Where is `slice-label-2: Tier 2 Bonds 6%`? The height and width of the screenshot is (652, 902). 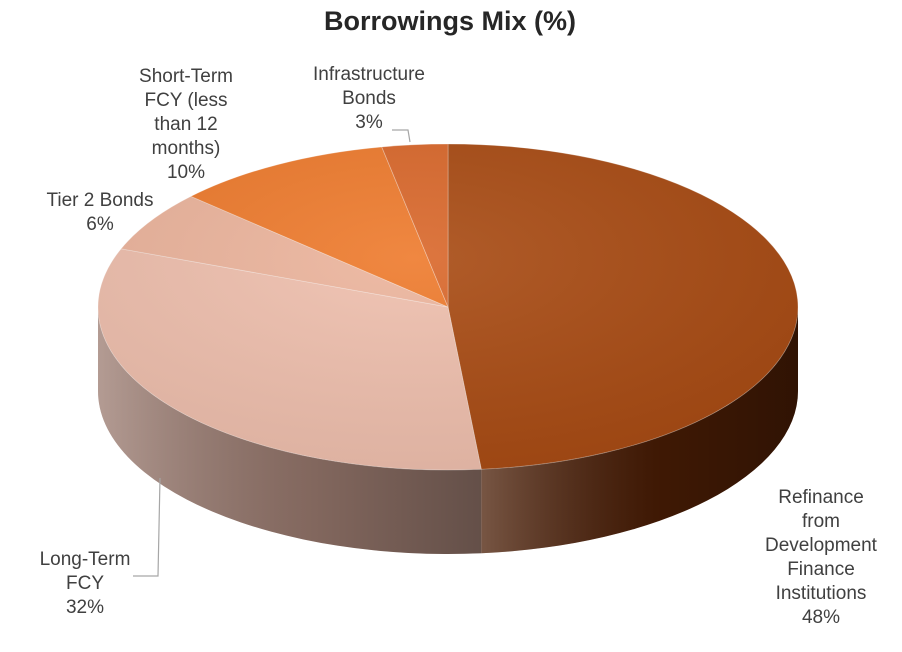
slice-label-2: Tier 2 Bonds 6% is located at coordinates (99, 212).